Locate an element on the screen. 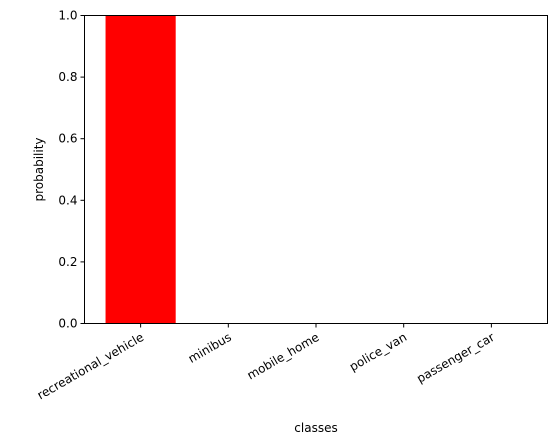 The image size is (557, 445). bar-recreational-vehicle is located at coordinates (140, 169).